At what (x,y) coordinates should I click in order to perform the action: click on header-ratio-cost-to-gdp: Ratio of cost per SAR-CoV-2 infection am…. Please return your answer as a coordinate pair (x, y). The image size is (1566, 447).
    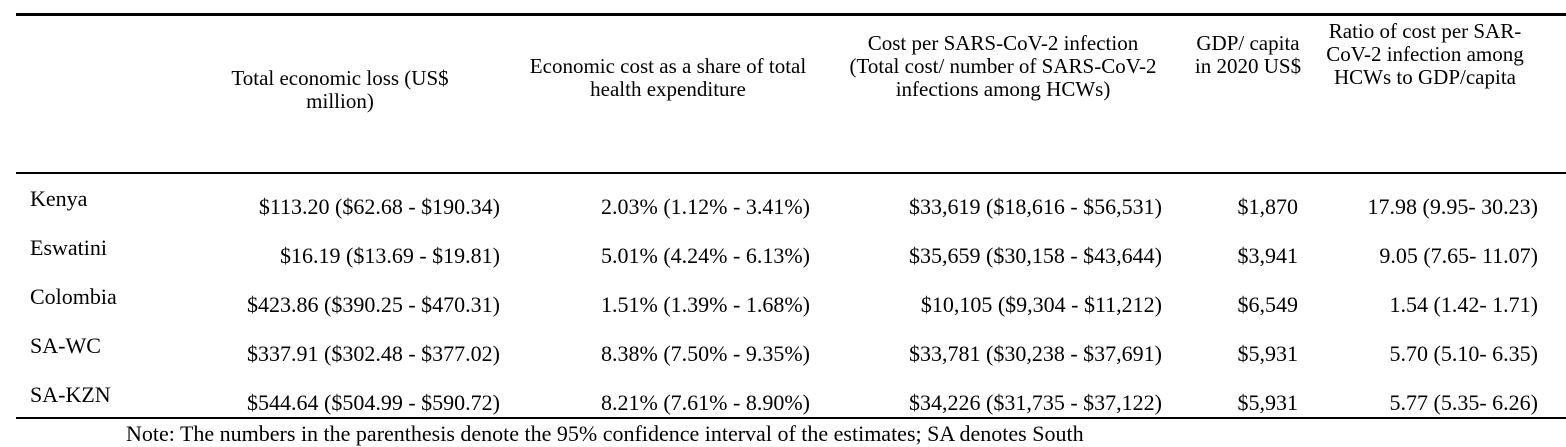
    Looking at the image, I should click on (1425, 54).